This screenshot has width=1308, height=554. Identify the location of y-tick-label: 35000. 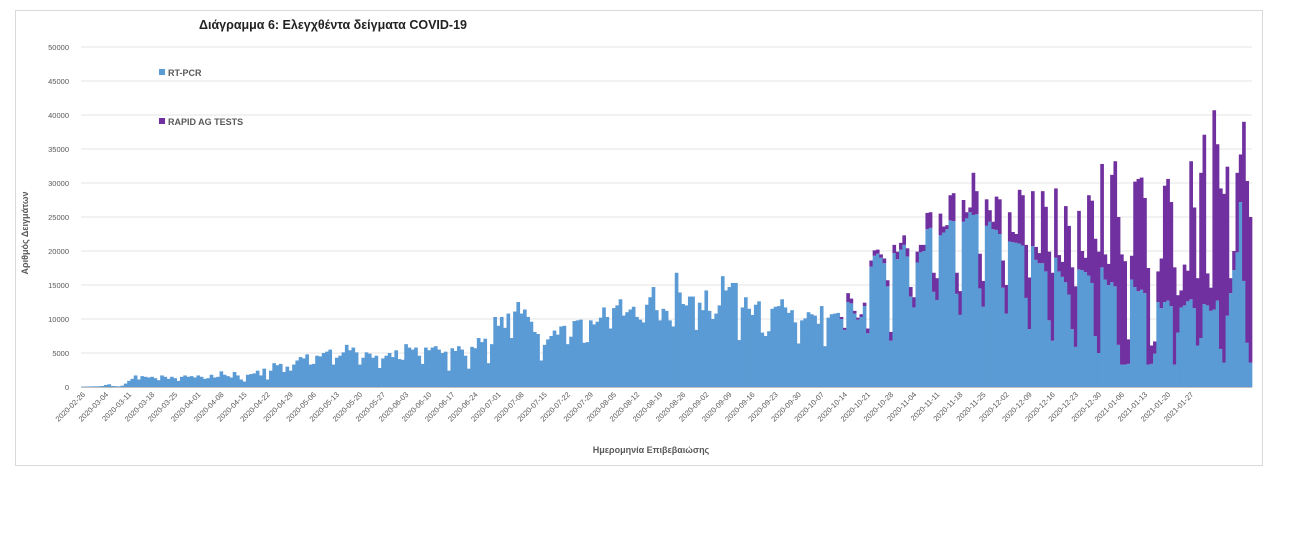
(58, 149).